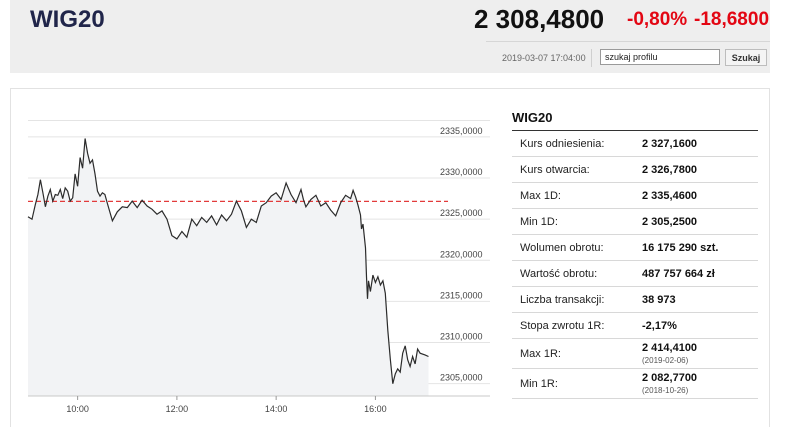  Describe the element at coordinates (562, 326) in the screenshot. I see `stats-label: Stopa zwrotu 1R:` at that location.